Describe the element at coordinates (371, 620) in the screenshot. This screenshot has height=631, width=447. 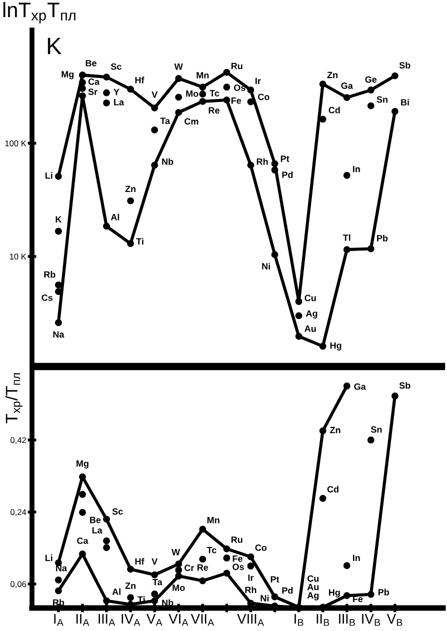
I see `x-tick-label: IV$_{B}$` at that location.